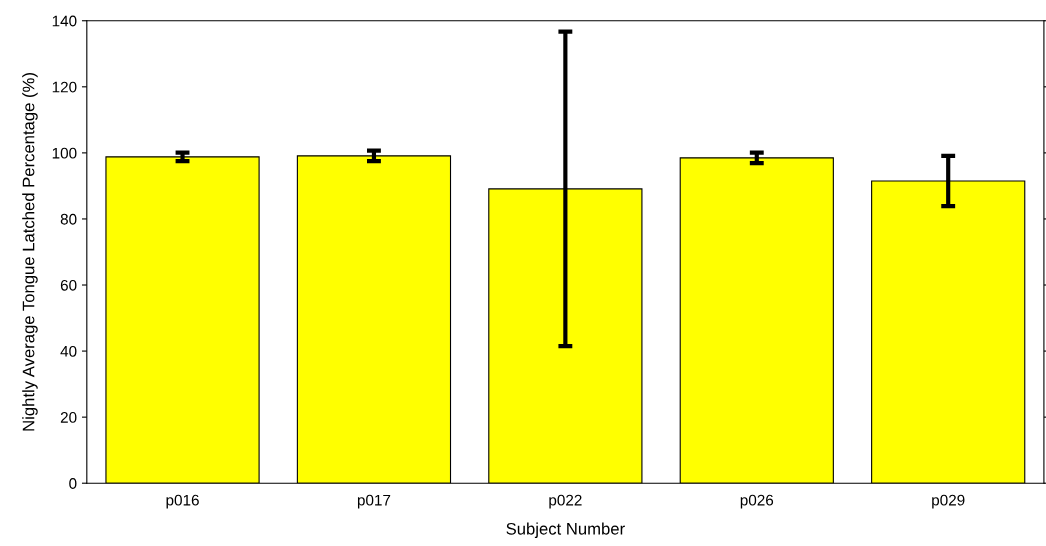 Image resolution: width=1046 pixels, height=546 pixels. Describe the element at coordinates (30, 252) in the screenshot. I see `y-axis-title: Nightly Average Tongue Latched Percentage (%)` at that location.